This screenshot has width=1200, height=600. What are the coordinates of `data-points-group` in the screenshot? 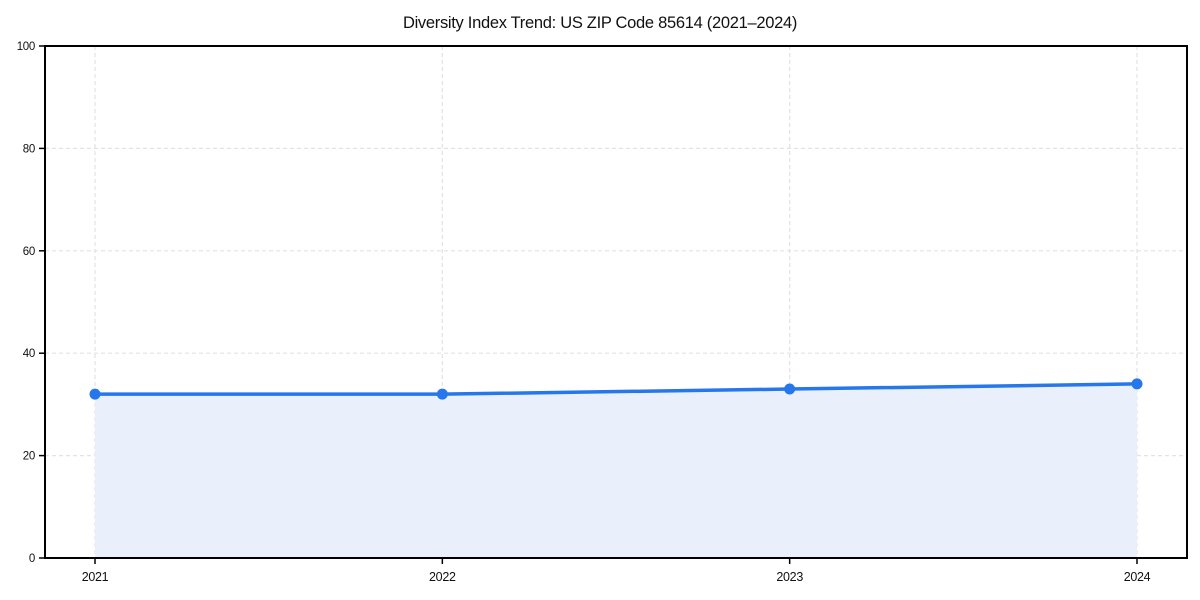 It's located at (616, 389).